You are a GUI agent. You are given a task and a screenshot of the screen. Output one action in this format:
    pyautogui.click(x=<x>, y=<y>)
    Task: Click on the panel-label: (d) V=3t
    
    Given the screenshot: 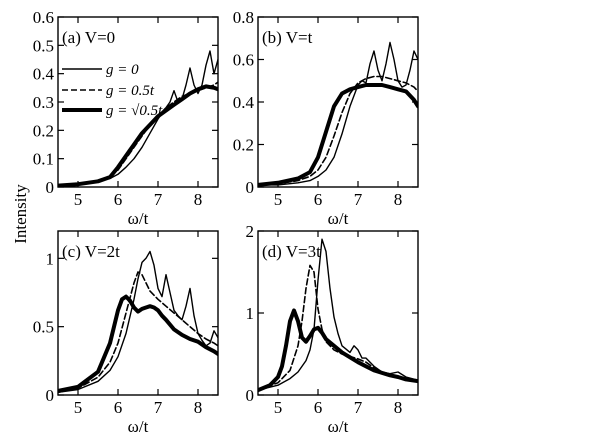 What is the action you would take?
    pyautogui.click(x=291, y=251)
    